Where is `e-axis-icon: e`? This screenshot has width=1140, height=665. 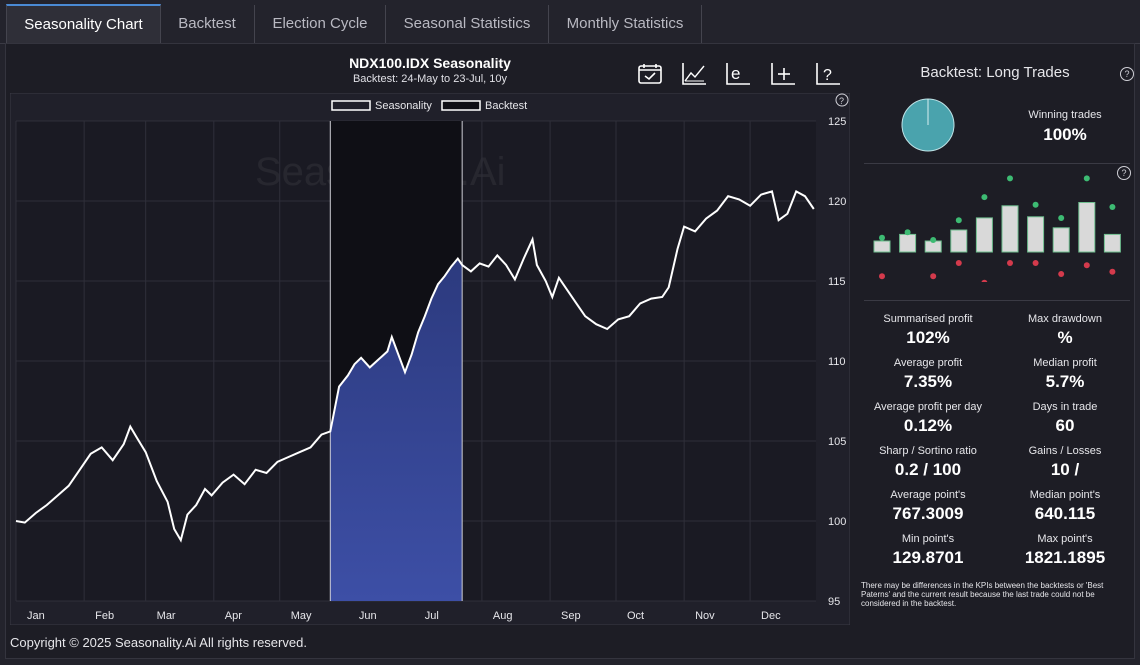 e-axis-icon: e is located at coordinates (738, 74).